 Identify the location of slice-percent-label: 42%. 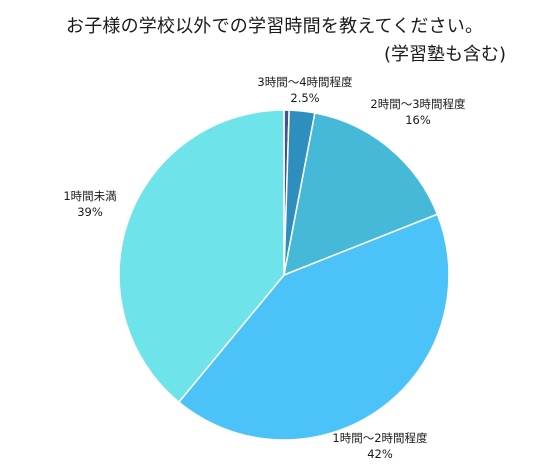
(380, 454).